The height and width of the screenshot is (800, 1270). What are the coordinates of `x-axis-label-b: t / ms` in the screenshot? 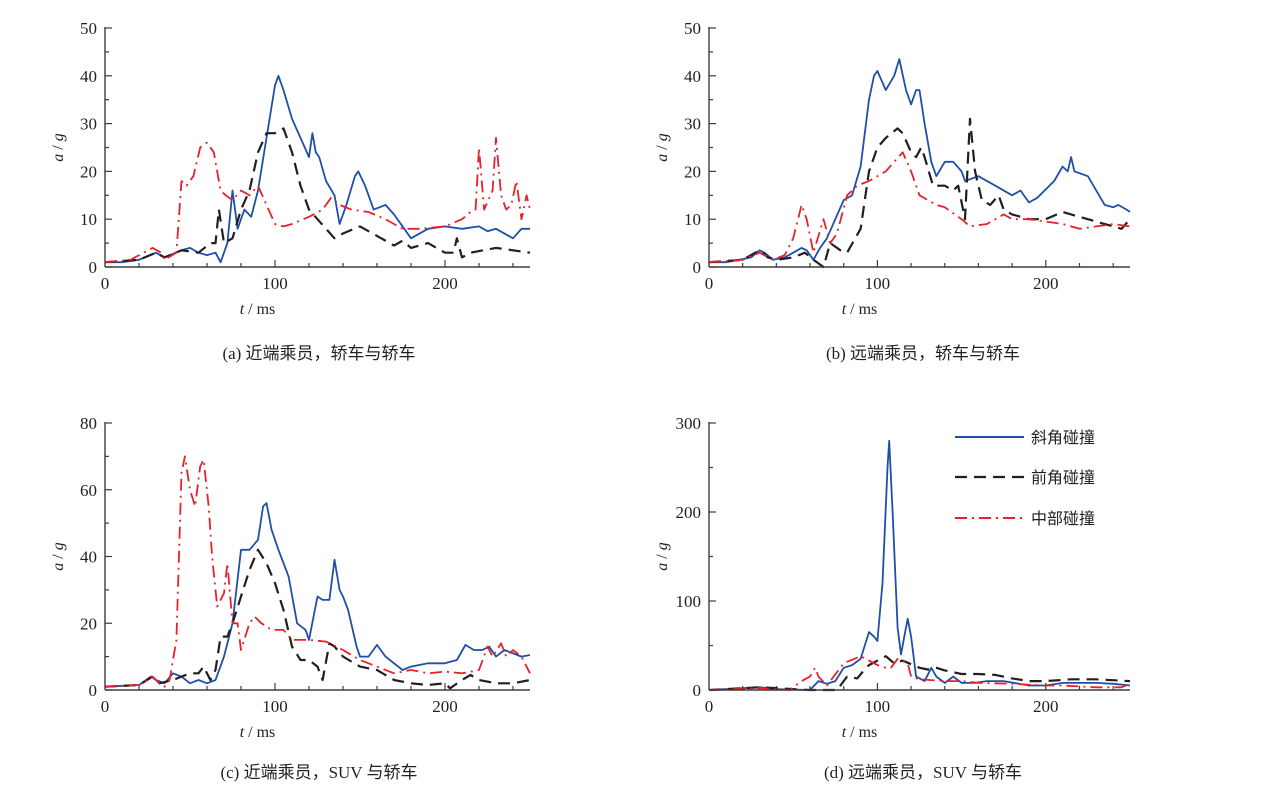 It's located at (860, 309).